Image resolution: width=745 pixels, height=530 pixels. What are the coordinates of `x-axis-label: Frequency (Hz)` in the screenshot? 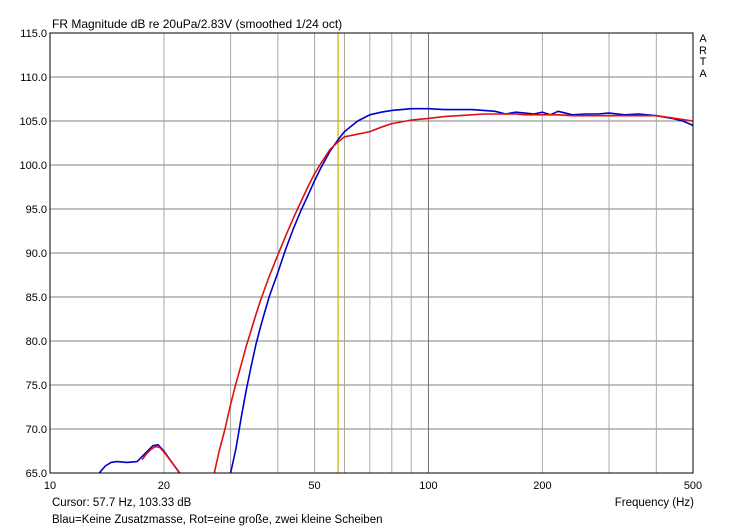 It's located at (654, 503).